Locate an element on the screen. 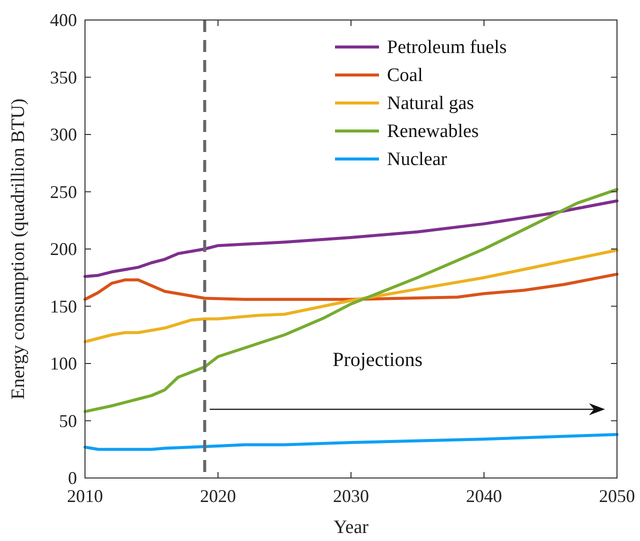 Image resolution: width=640 pixels, height=541 pixels. y-tick-label: 50 is located at coordinates (68, 420).